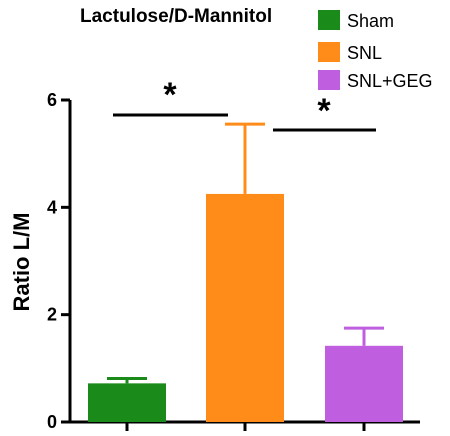 The width and height of the screenshot is (450, 436). Describe the element at coordinates (52, 207) in the screenshot. I see `y-tick-label: 4` at that location.